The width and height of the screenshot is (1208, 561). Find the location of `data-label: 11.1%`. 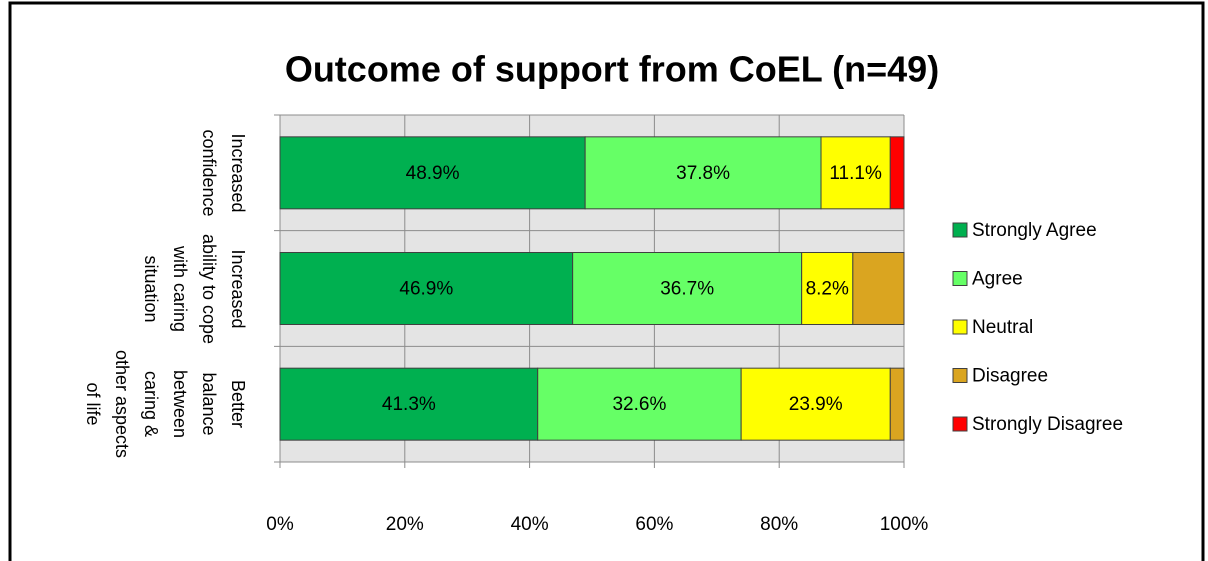

data-label: 11.1% is located at coordinates (855, 173).